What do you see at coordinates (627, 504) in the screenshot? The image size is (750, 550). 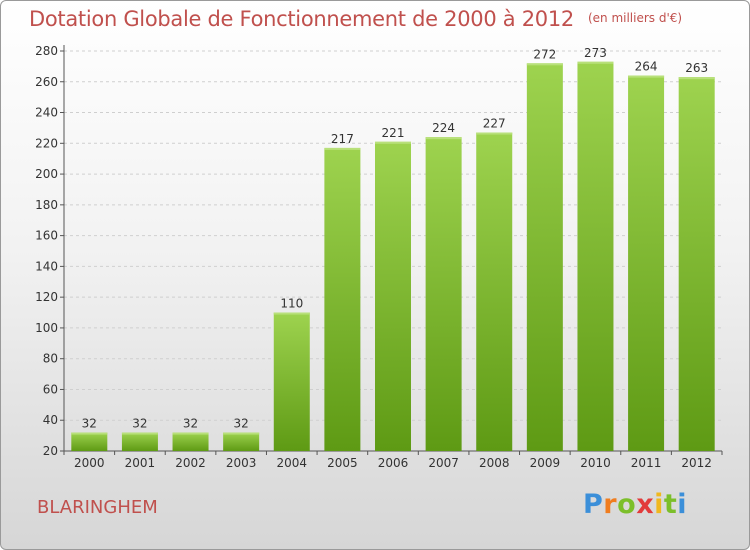 I see `logo-letter: o` at bounding box center [627, 504].